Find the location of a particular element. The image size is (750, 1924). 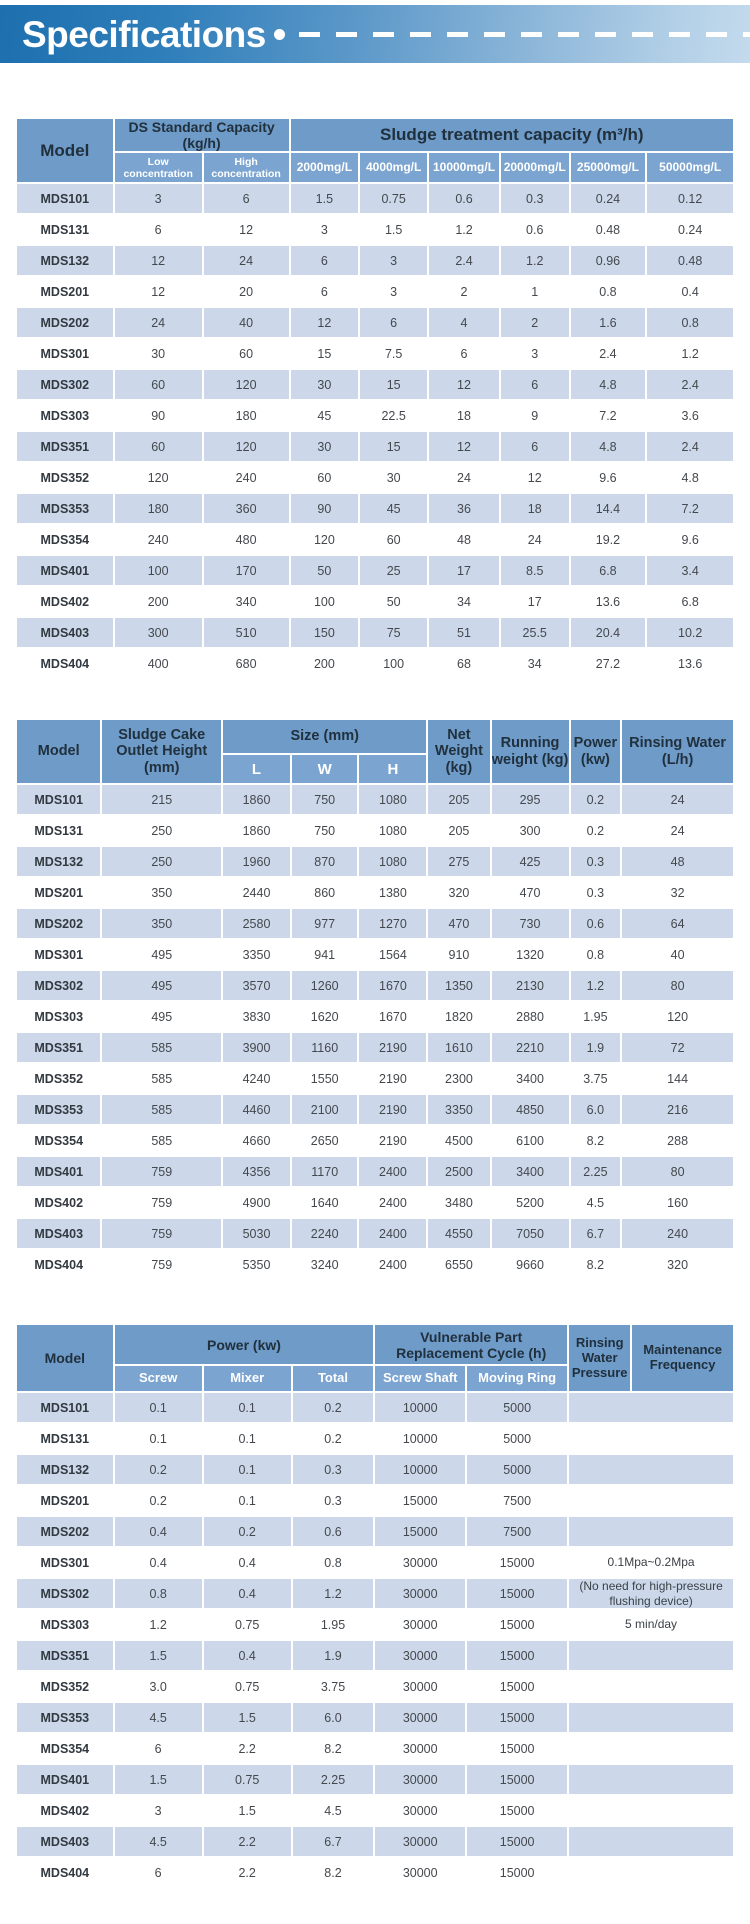

value-cell: 870 is located at coordinates (324, 862).